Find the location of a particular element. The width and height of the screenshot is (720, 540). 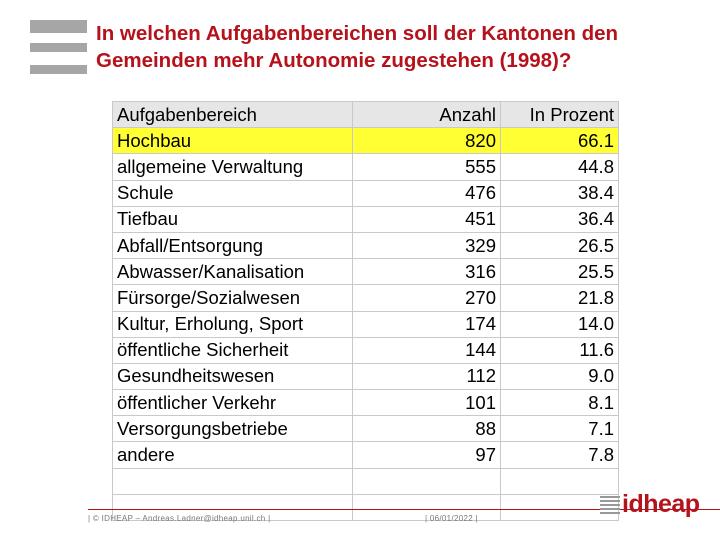

footer-date-box: | 06/01/2022 | is located at coordinates (451, 518).